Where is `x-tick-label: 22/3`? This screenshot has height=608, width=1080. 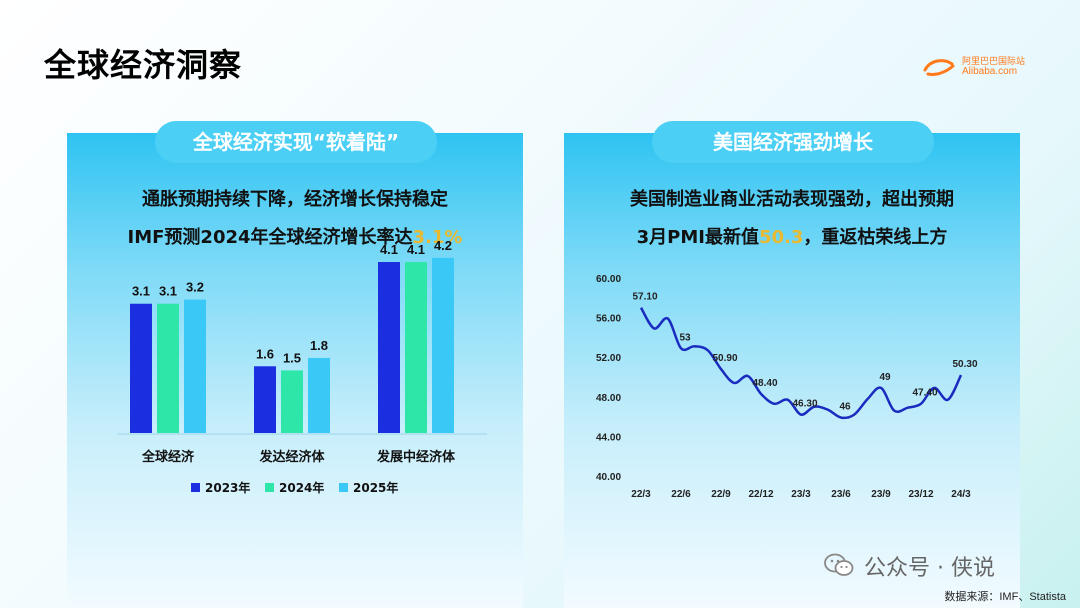
x-tick-label: 22/3 is located at coordinates (641, 494).